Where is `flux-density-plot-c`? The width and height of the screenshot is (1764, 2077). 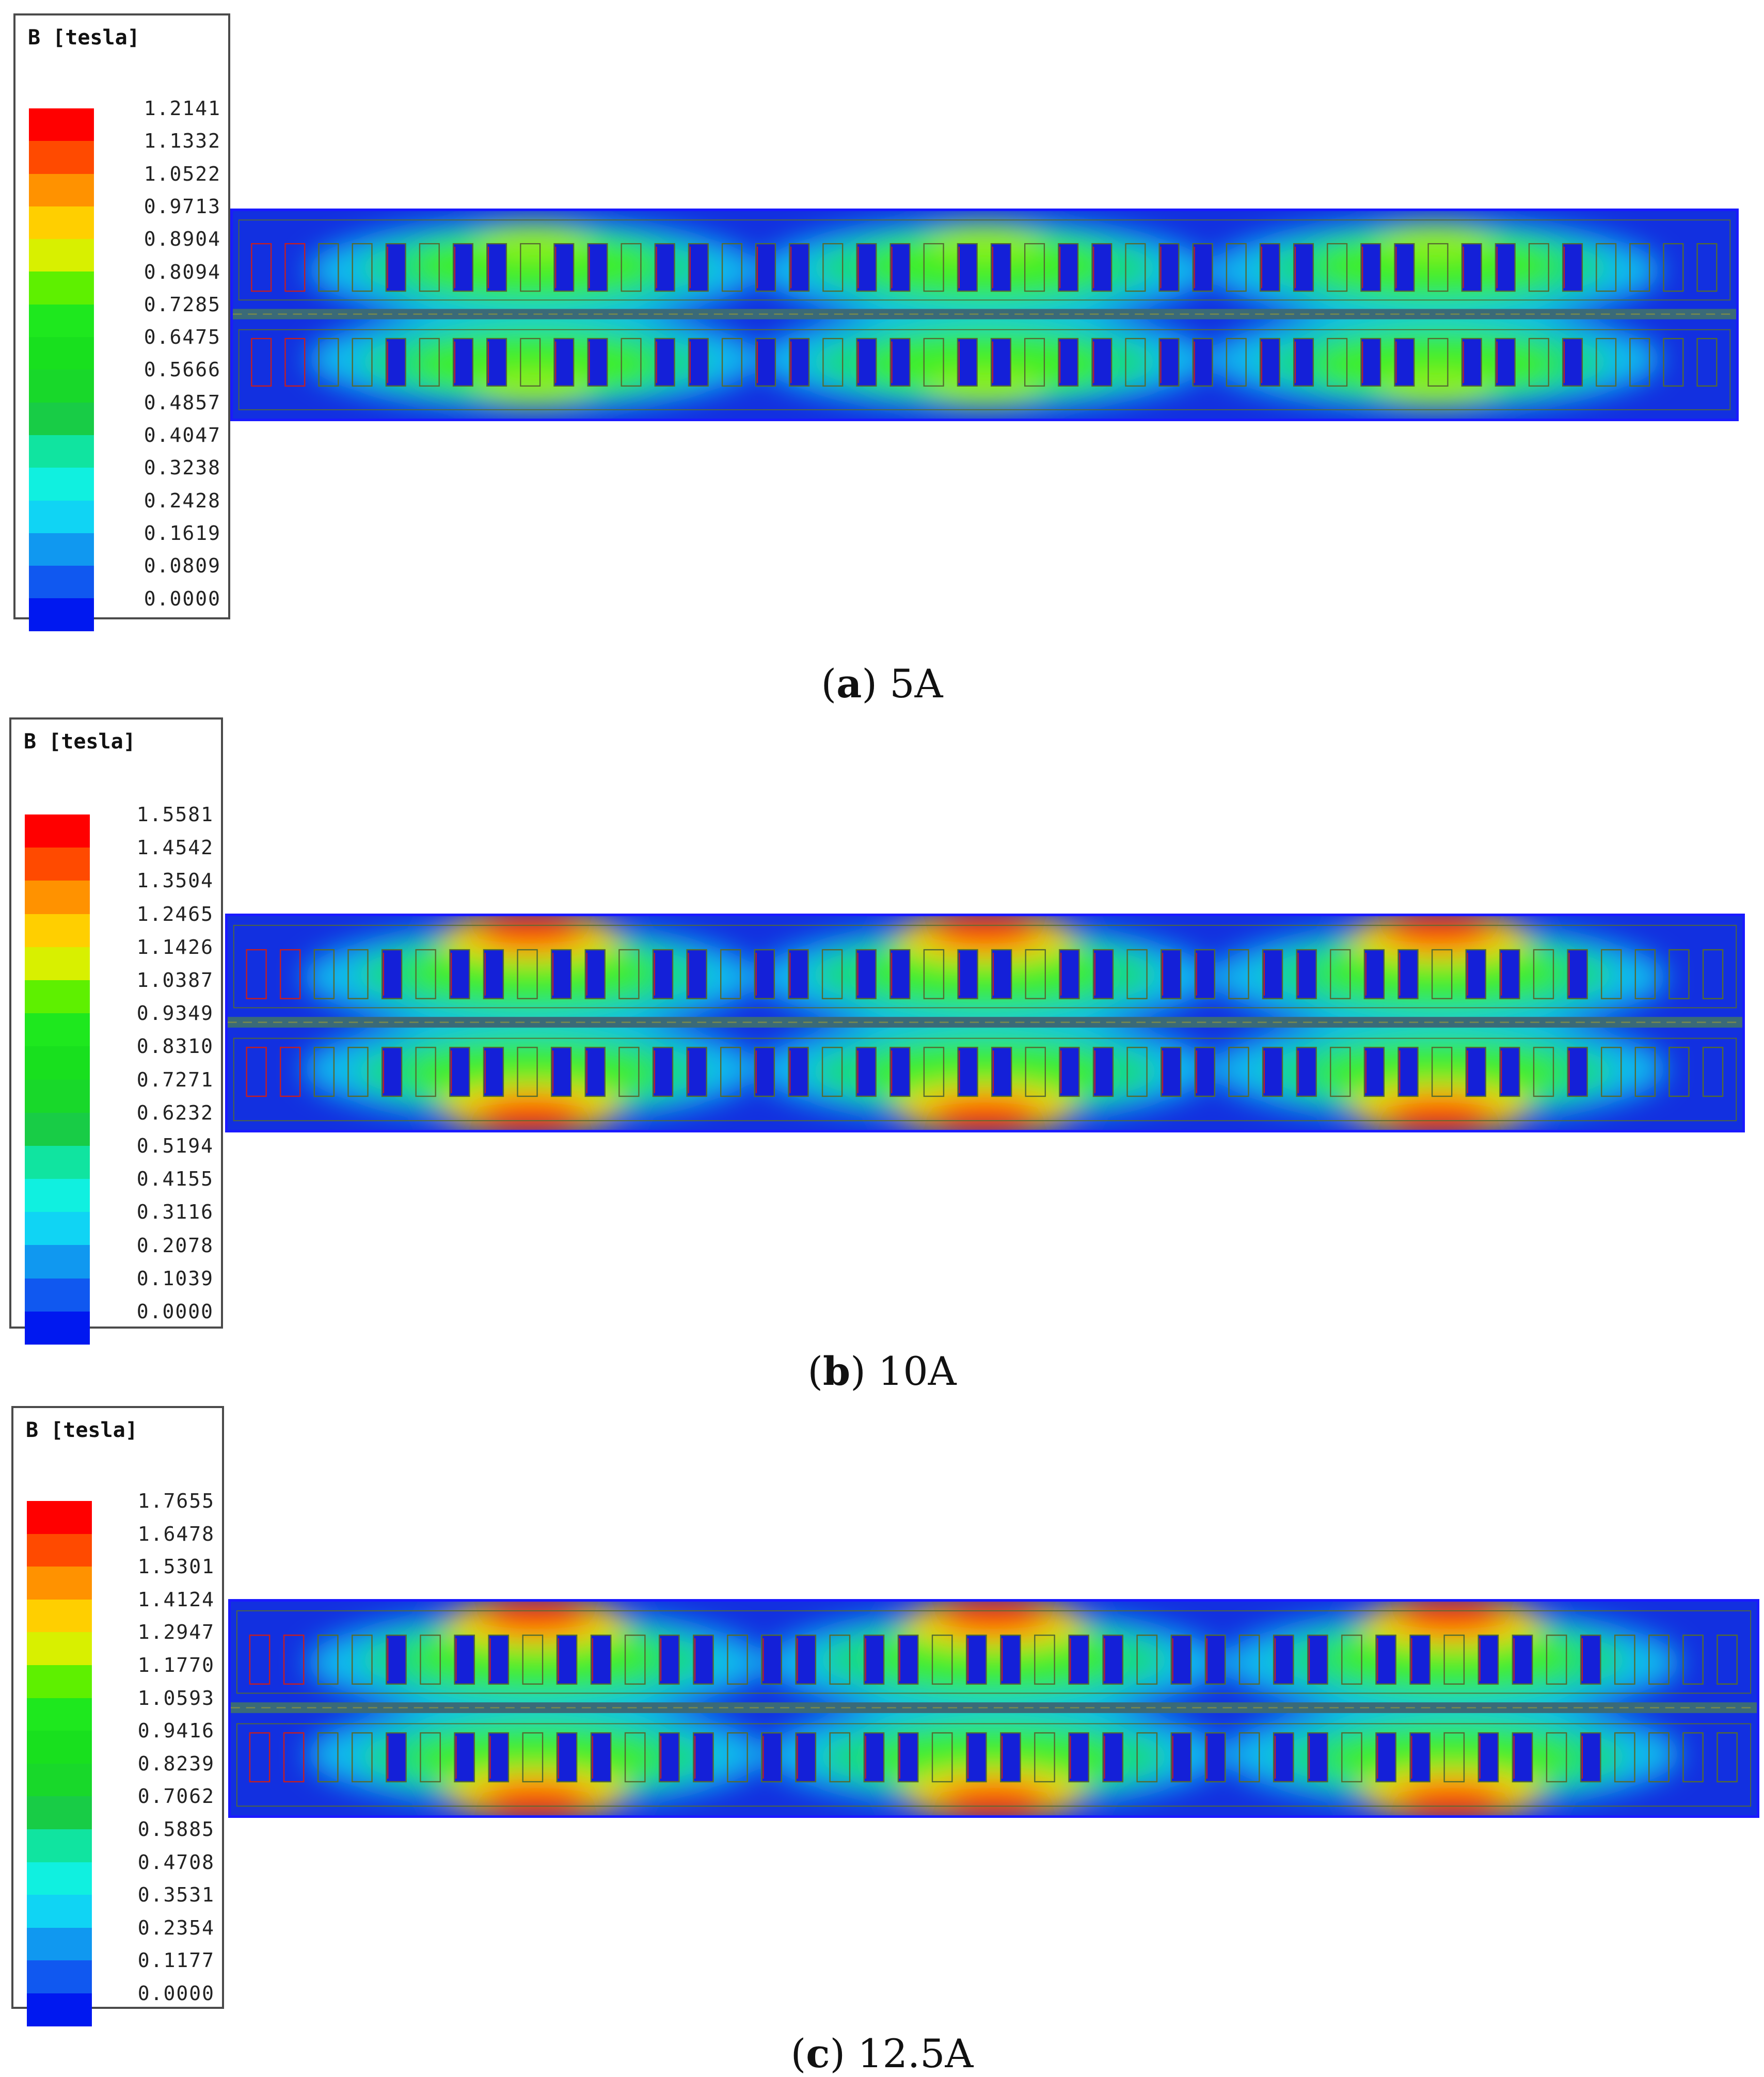 flux-density-plot-c is located at coordinates (993, 1708).